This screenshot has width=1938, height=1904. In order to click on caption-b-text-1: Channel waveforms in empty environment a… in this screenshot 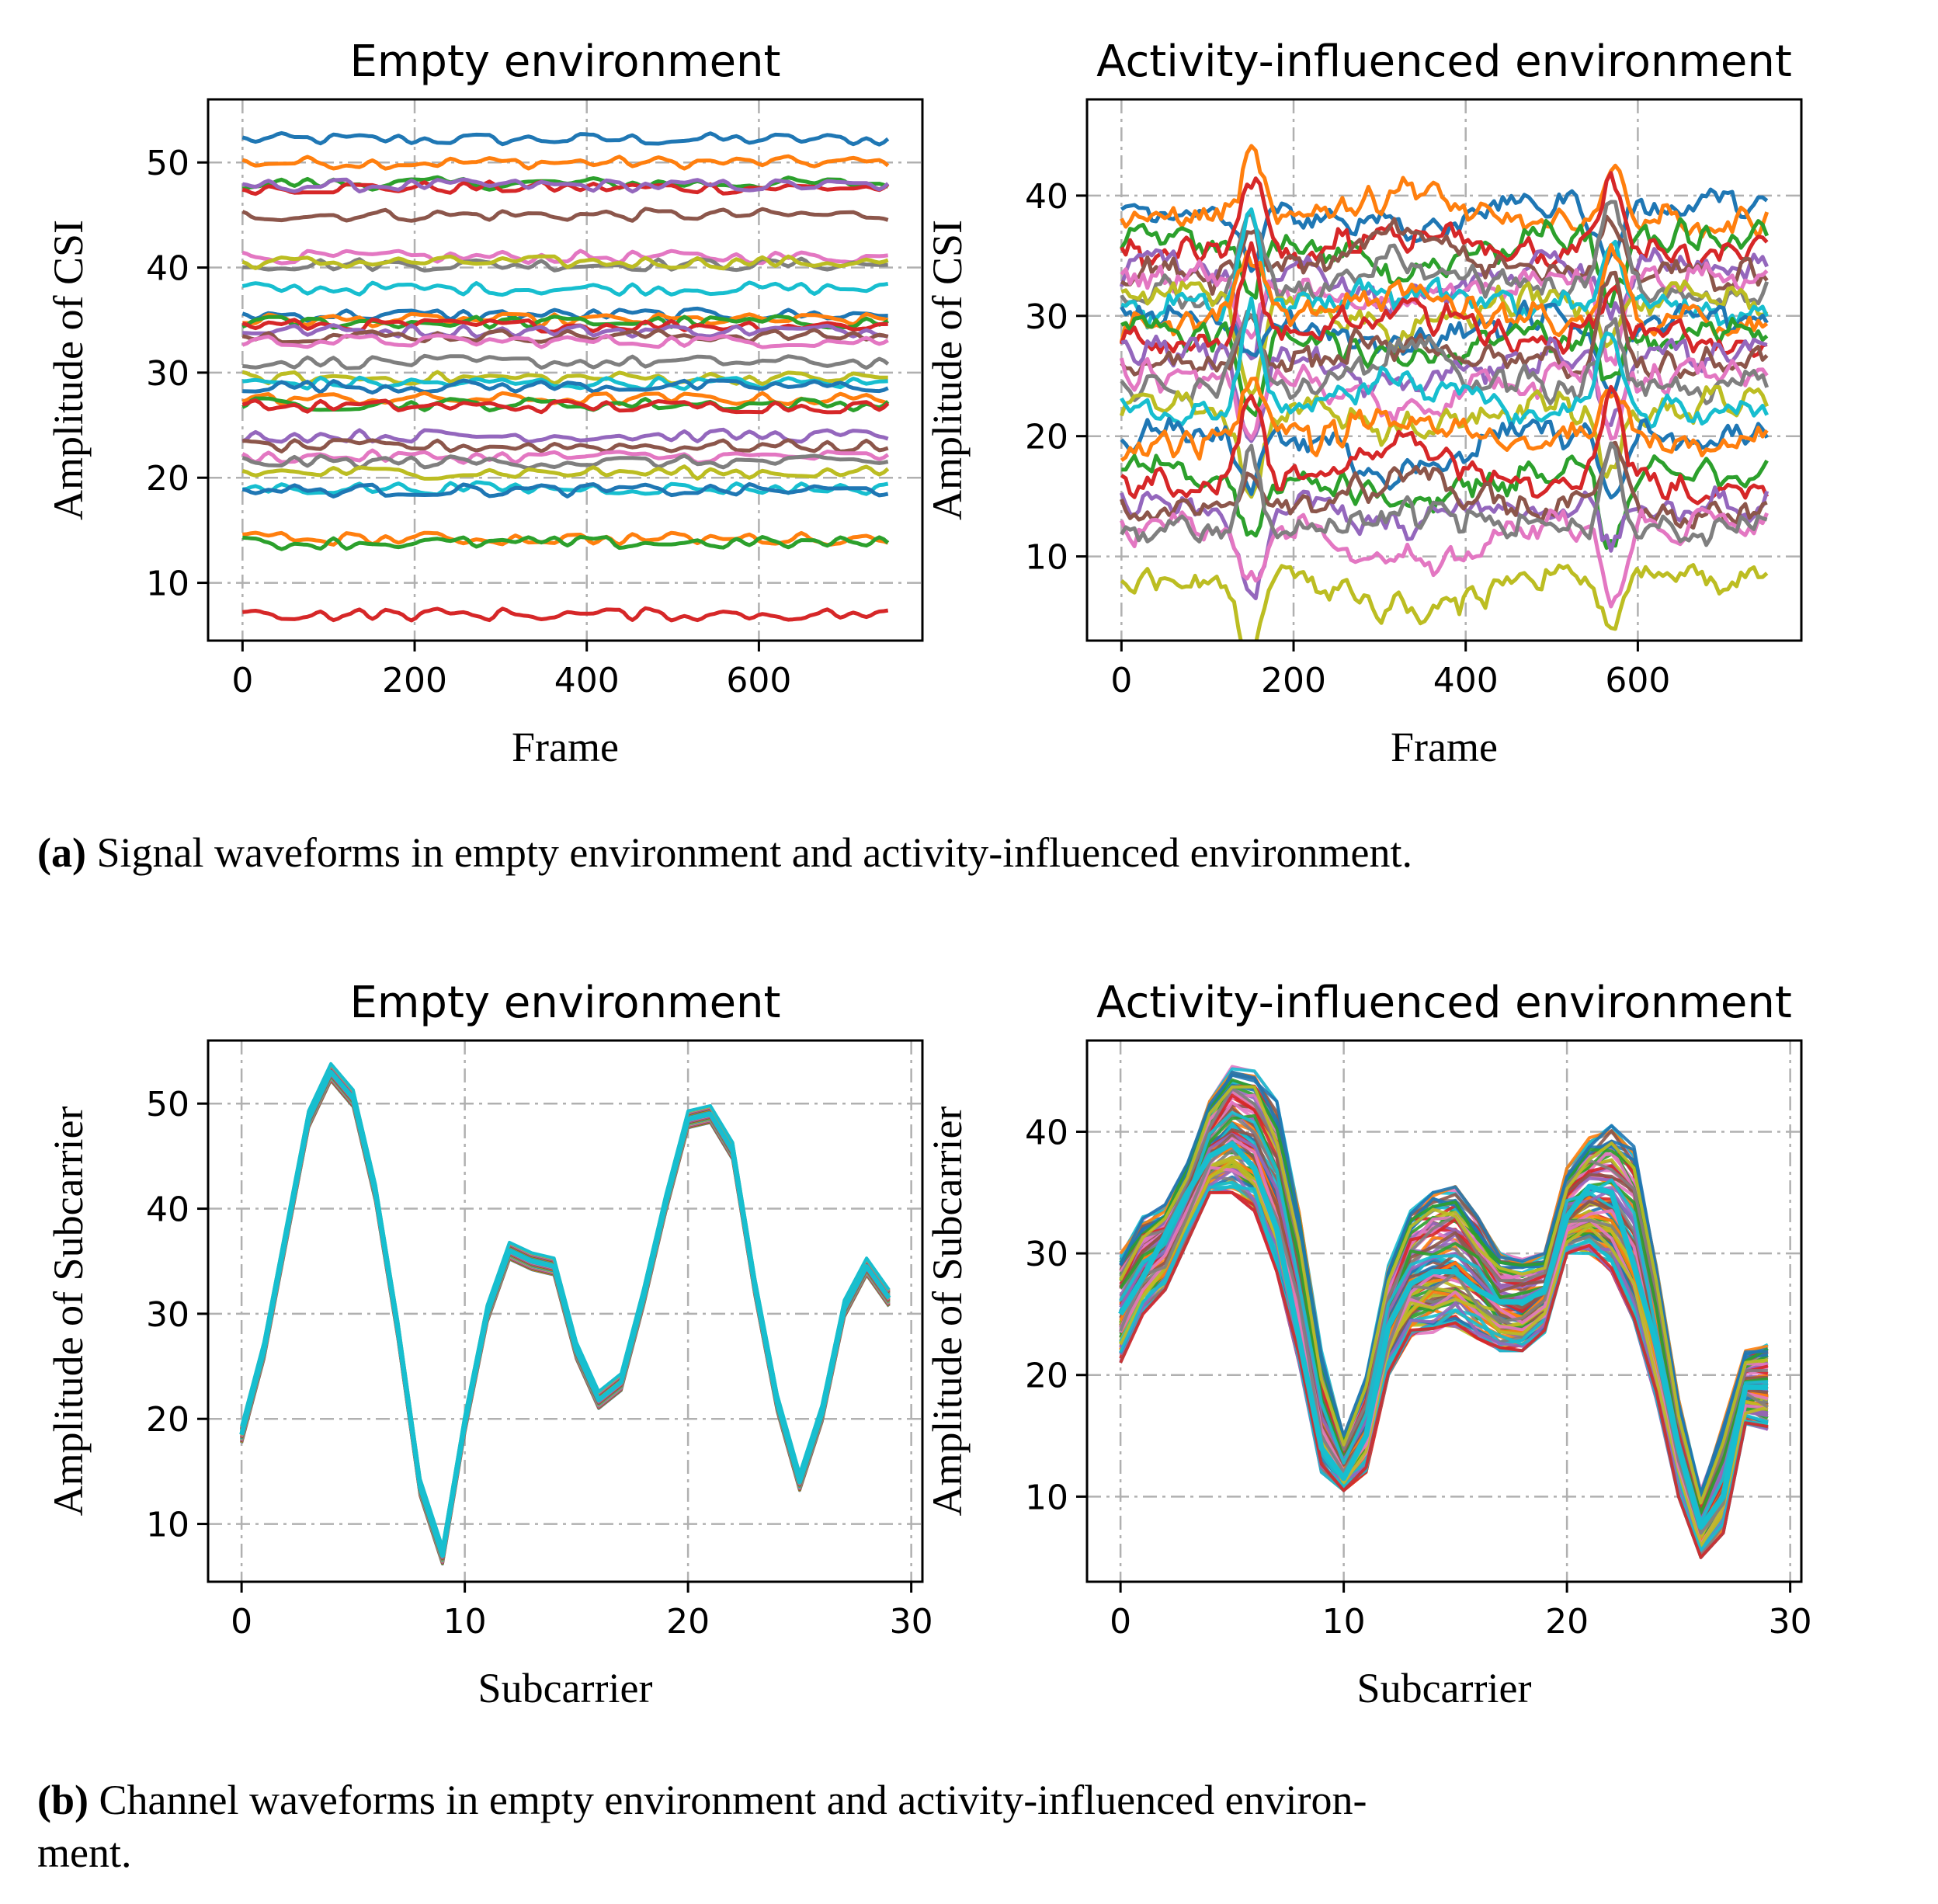, I will do `click(733, 1800)`.